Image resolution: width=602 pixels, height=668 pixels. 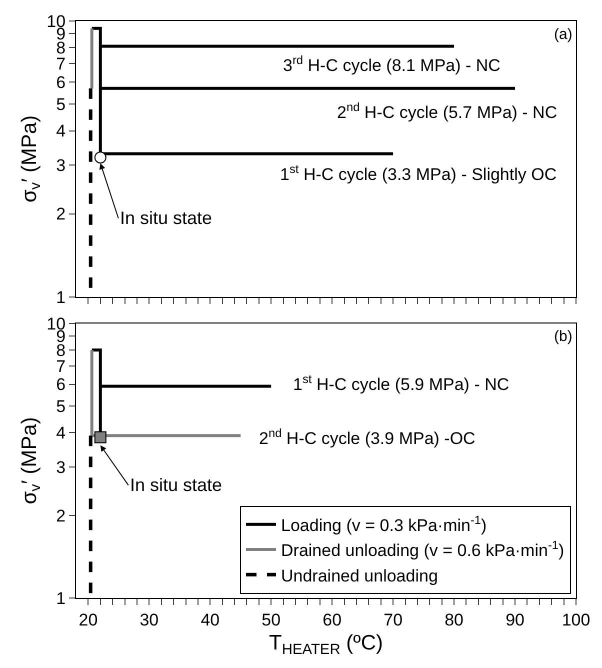 I want to click on legend-label: Loading (v = 0.3 kPa·min$^{-1}$), so click(x=384, y=524).